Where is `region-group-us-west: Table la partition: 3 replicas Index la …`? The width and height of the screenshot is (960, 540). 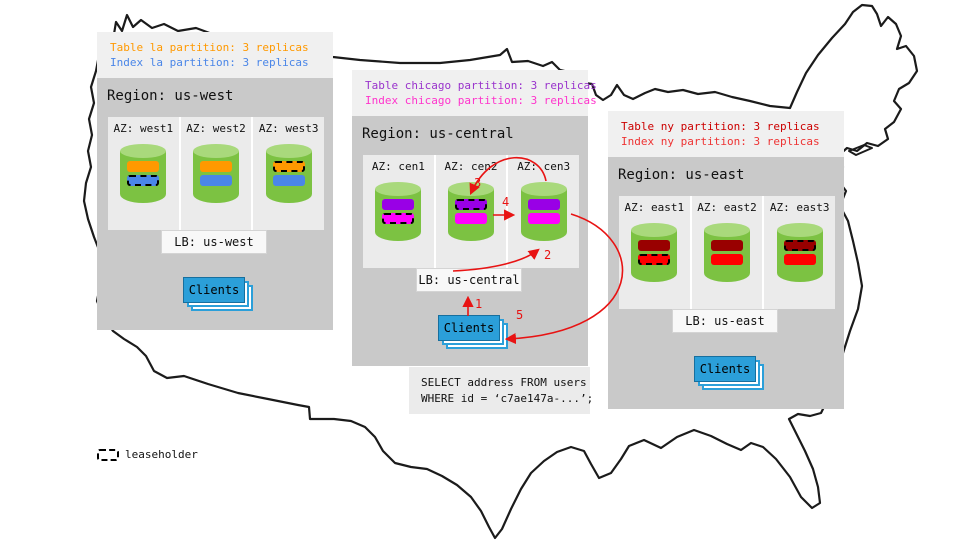 region-group-us-west: Table la partition: 3 replicas Index la … is located at coordinates (215, 181).